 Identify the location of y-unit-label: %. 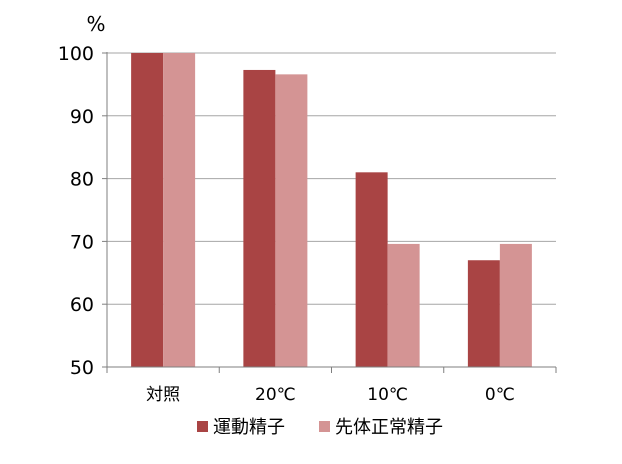
(95, 24).